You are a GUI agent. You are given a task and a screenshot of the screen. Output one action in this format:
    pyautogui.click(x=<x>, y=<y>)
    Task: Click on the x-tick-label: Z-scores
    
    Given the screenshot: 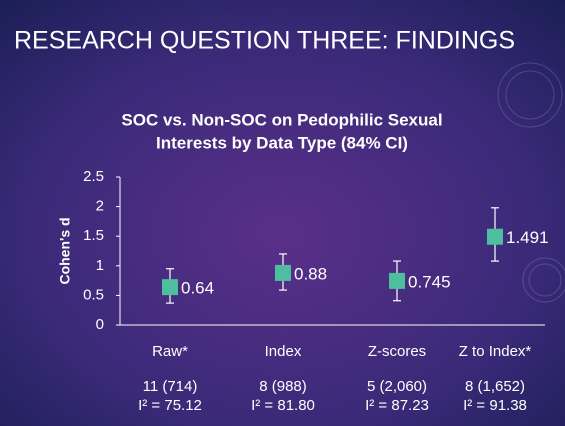 What is the action you would take?
    pyautogui.click(x=397, y=351)
    